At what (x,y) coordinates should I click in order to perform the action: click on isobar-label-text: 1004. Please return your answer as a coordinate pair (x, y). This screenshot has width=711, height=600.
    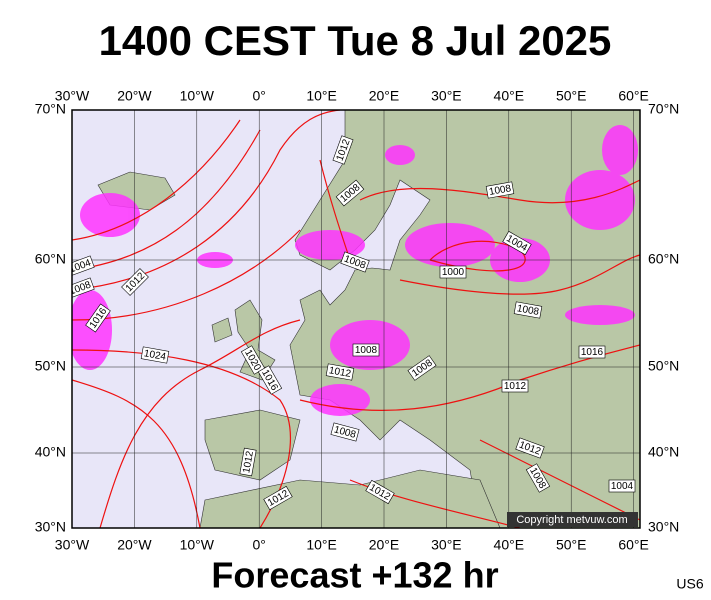
    Looking at the image, I should click on (622, 486).